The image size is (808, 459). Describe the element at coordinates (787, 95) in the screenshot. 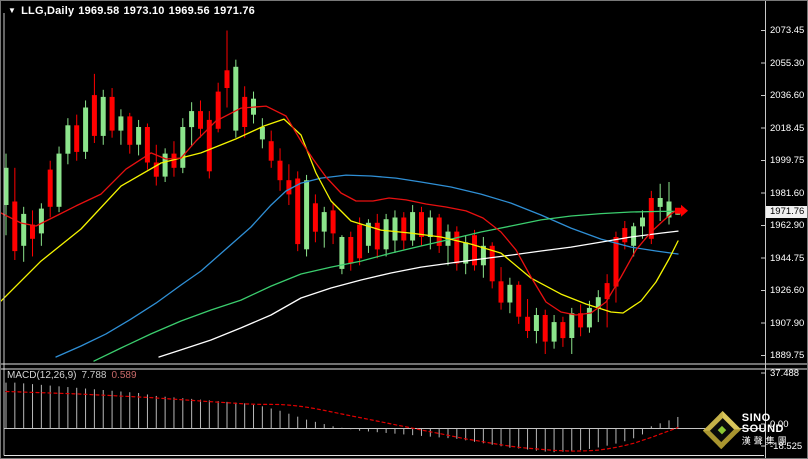

I see `price-axis-label: 2036.60` at that location.